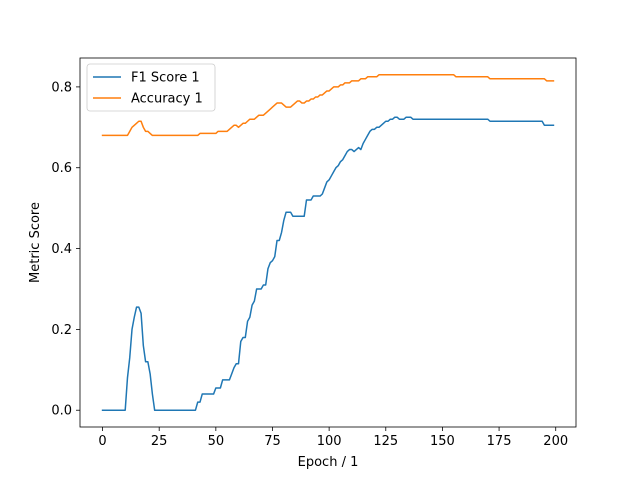 The height and width of the screenshot is (480, 640). Describe the element at coordinates (165, 78) in the screenshot. I see `legend-label-1: F1 Score 1` at that location.